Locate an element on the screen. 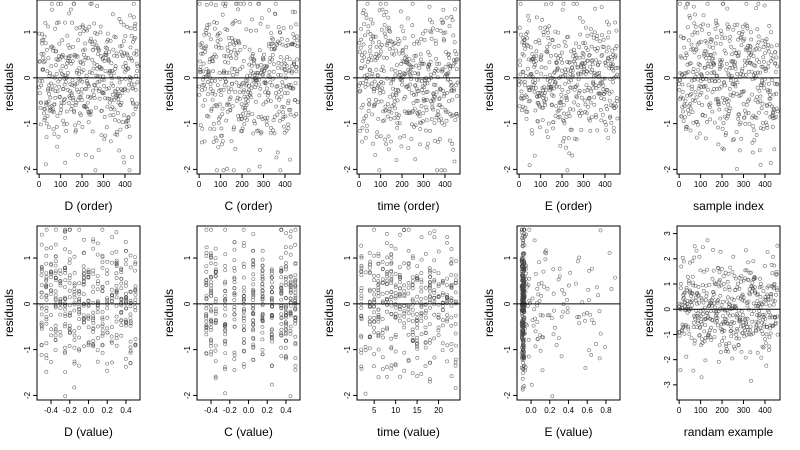 The height and width of the screenshot is (450, 800). x-axis-title: D (value) is located at coordinates (88, 432).